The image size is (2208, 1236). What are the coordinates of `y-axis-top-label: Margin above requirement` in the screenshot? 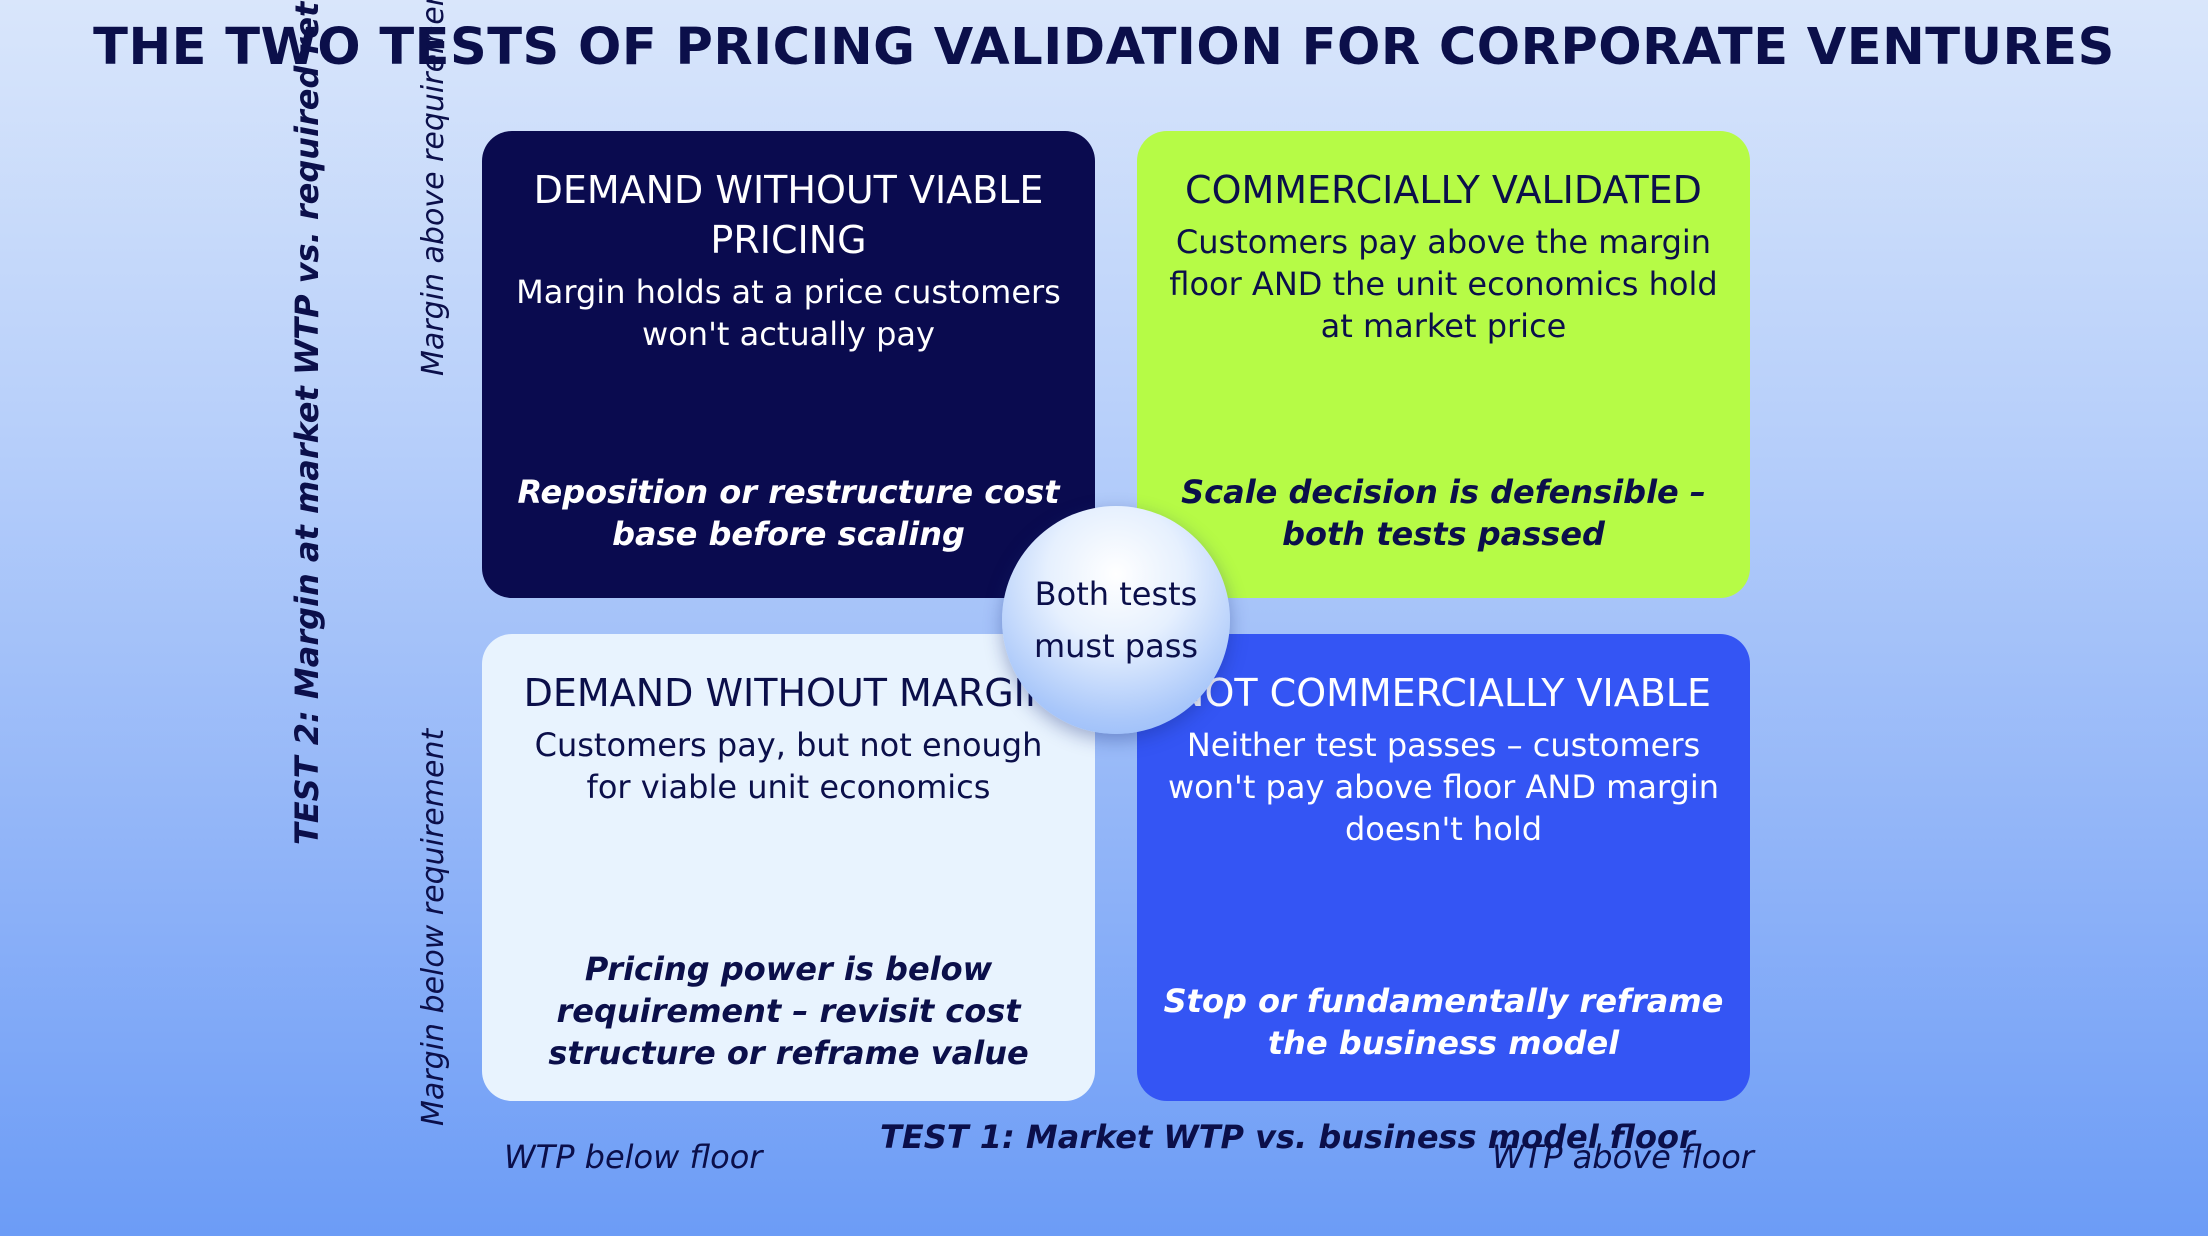 It's located at (433, 188).